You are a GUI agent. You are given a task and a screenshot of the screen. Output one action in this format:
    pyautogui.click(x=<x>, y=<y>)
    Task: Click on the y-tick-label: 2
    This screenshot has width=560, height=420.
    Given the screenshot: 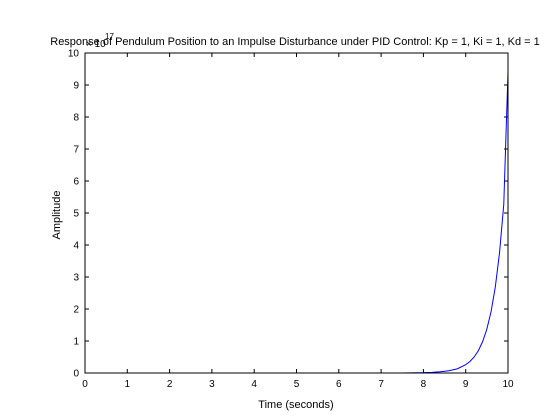 What is the action you would take?
    pyautogui.click(x=76, y=310)
    